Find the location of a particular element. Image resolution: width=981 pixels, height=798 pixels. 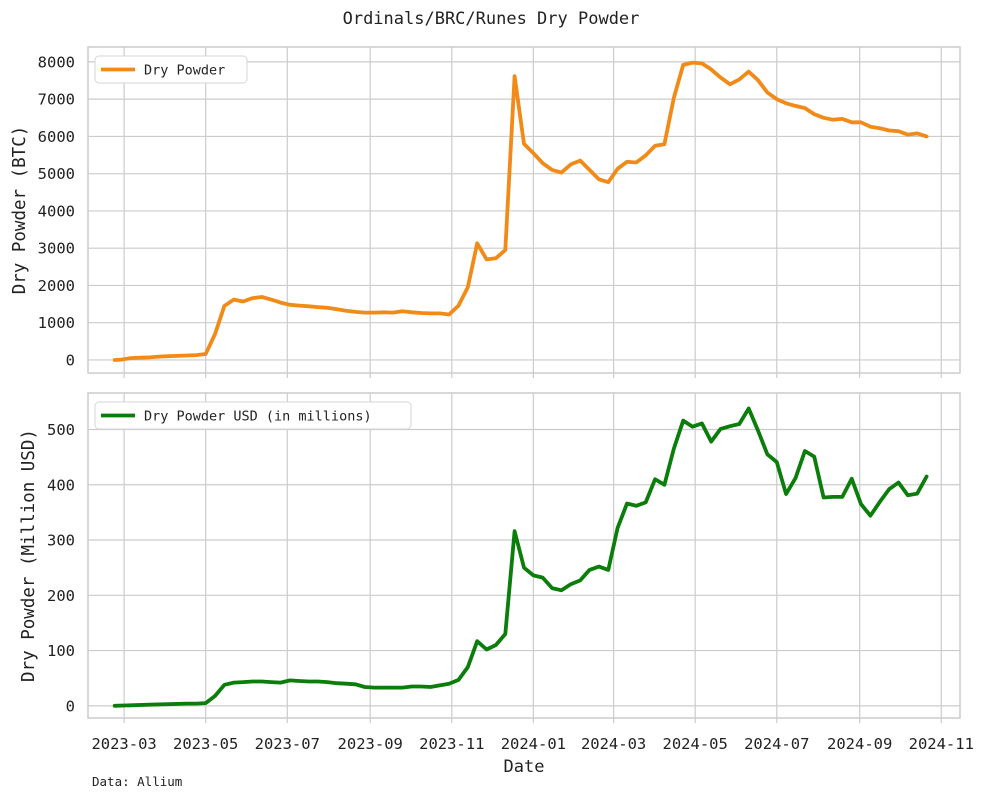

x-tick-label: 2023-05 is located at coordinates (205, 744).